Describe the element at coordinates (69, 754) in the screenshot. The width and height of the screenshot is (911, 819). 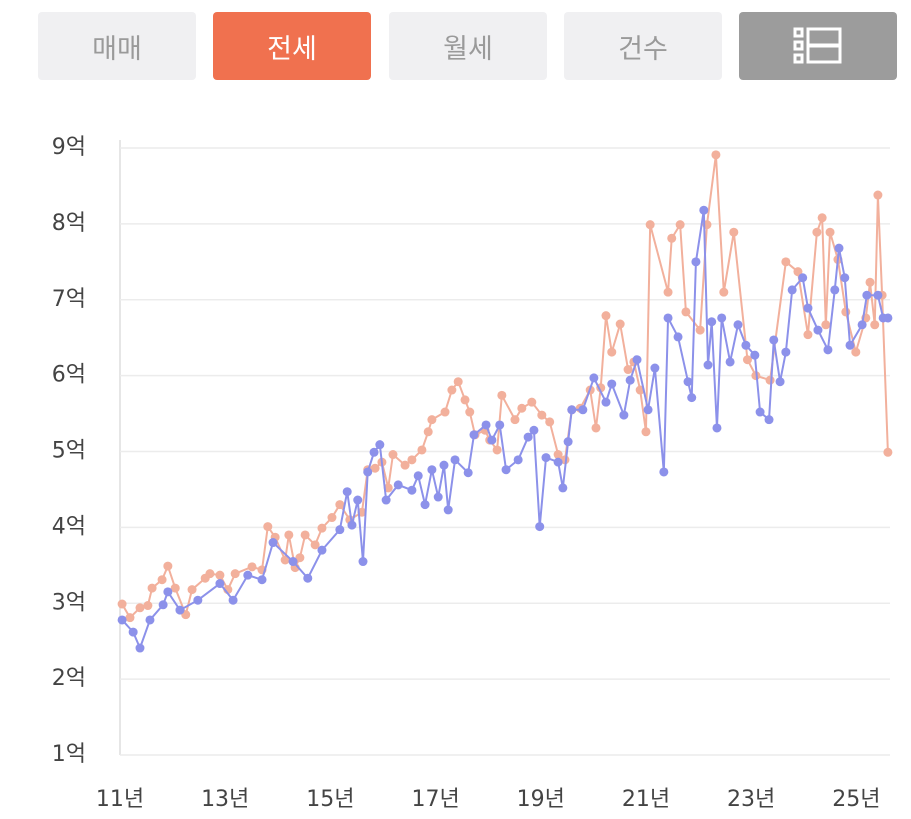
I see `y-tick-label: 1억` at that location.